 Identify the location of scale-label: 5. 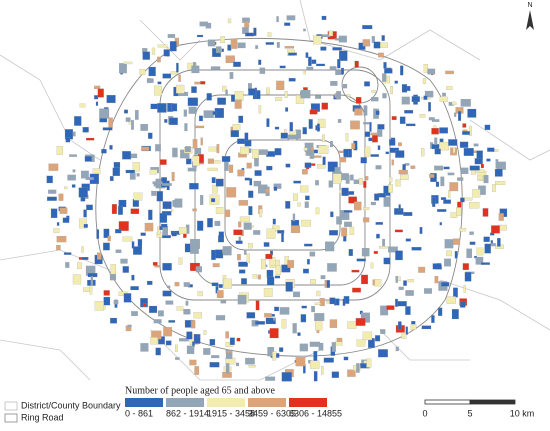
(469, 413).